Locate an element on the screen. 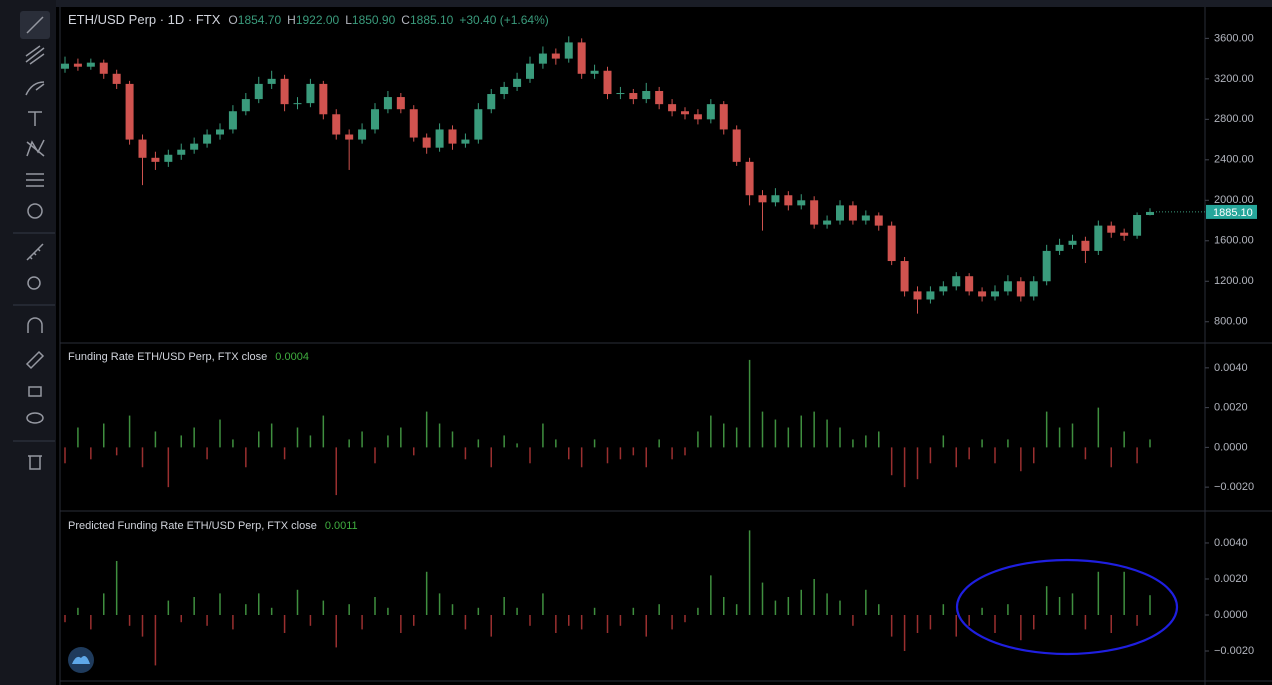  prediction-tool is located at coordinates (35, 180).